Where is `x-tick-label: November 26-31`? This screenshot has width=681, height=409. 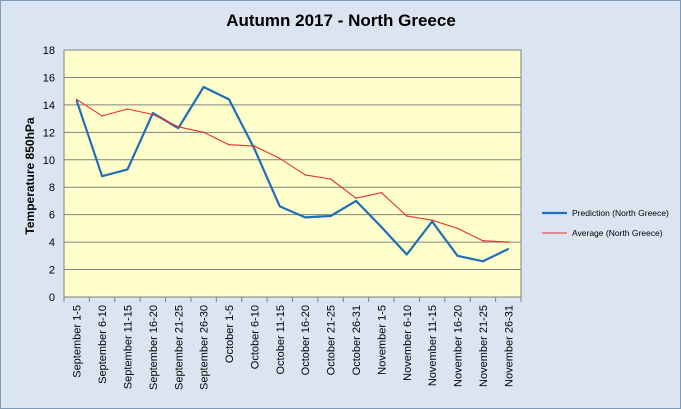 x-tick-label: November 26-31 is located at coordinates (509, 346).